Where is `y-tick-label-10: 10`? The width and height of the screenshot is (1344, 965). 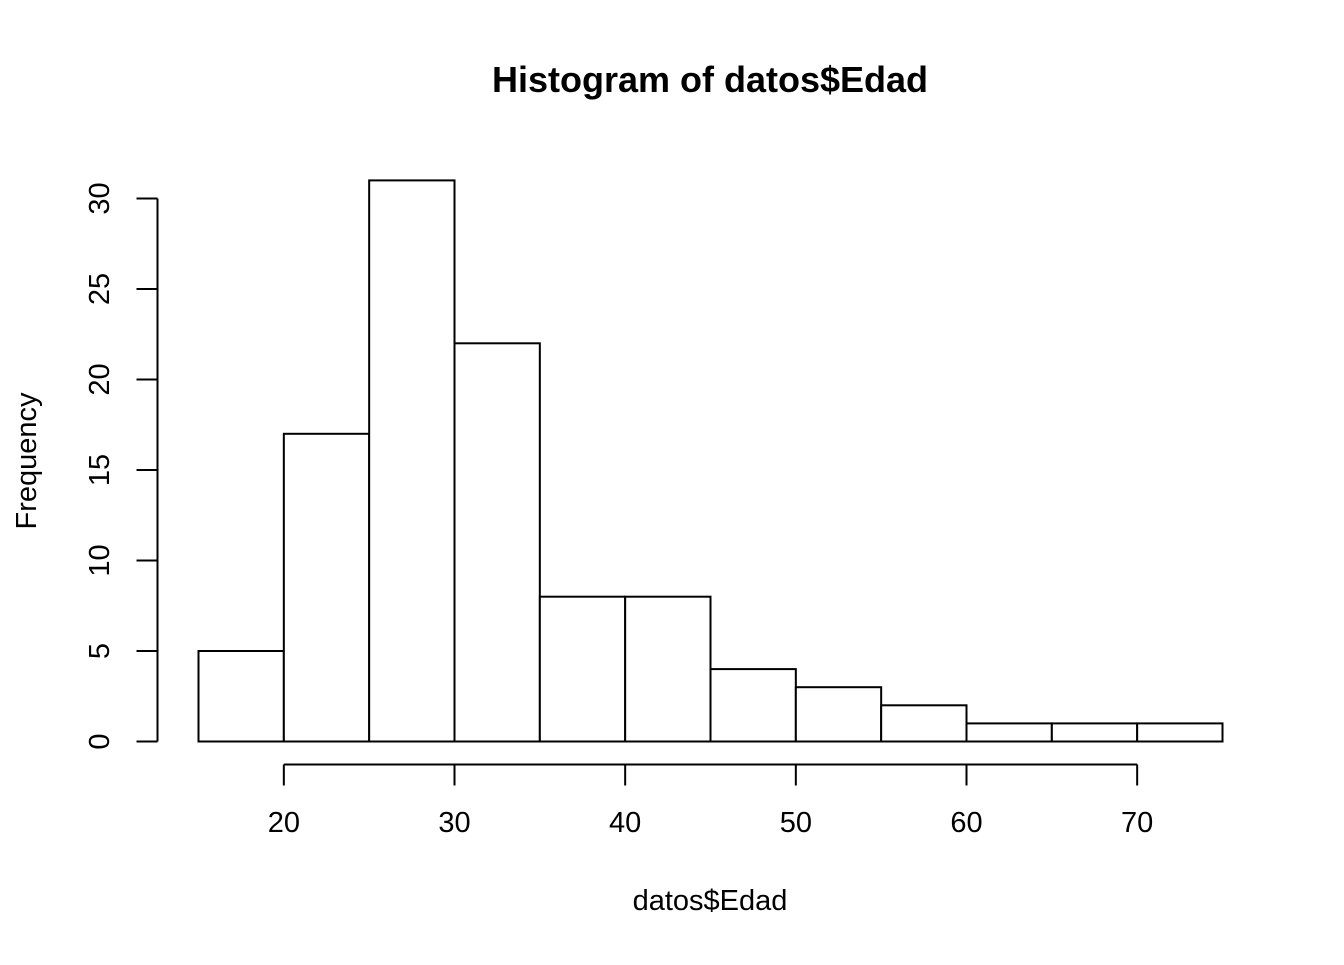
y-tick-label-10: 10 is located at coordinates (100, 560).